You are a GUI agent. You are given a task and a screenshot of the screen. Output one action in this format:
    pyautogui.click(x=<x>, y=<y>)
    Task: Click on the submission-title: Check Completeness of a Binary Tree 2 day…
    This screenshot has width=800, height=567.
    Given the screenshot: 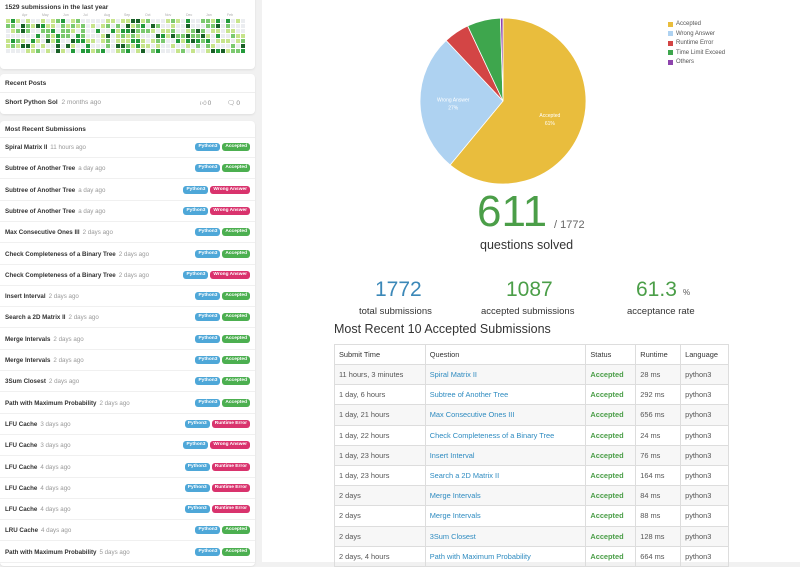 What is the action you would take?
    pyautogui.click(x=77, y=275)
    